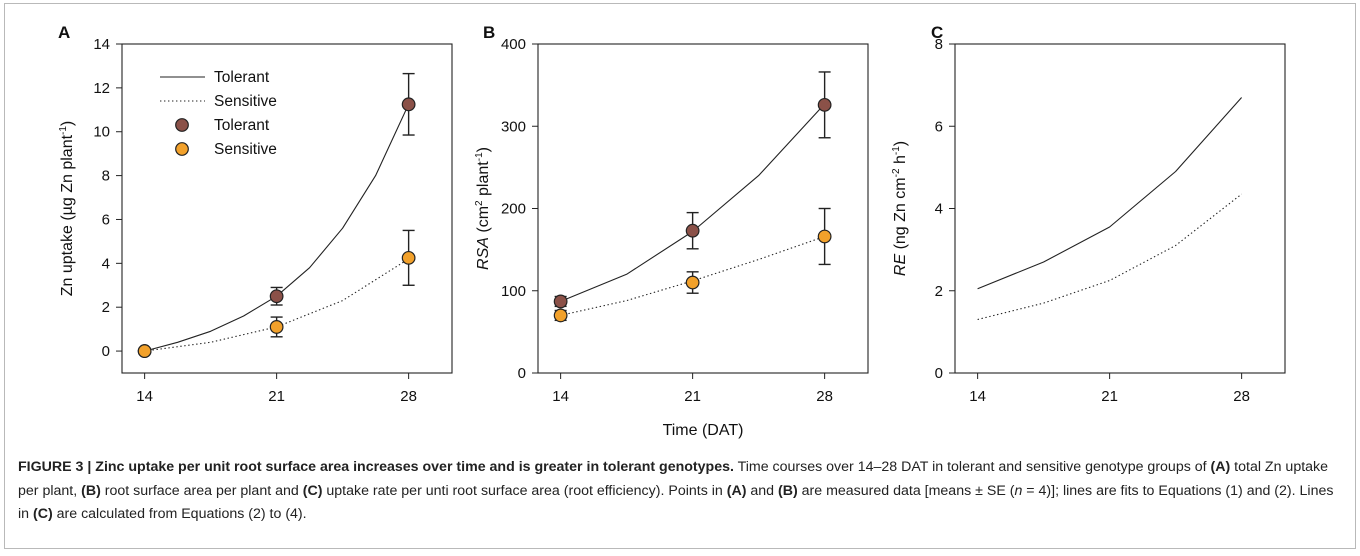 This screenshot has width=1360, height=556. Describe the element at coordinates (673, 479) in the screenshot. I see `caption-run: total Zn uptake per plant,` at that location.